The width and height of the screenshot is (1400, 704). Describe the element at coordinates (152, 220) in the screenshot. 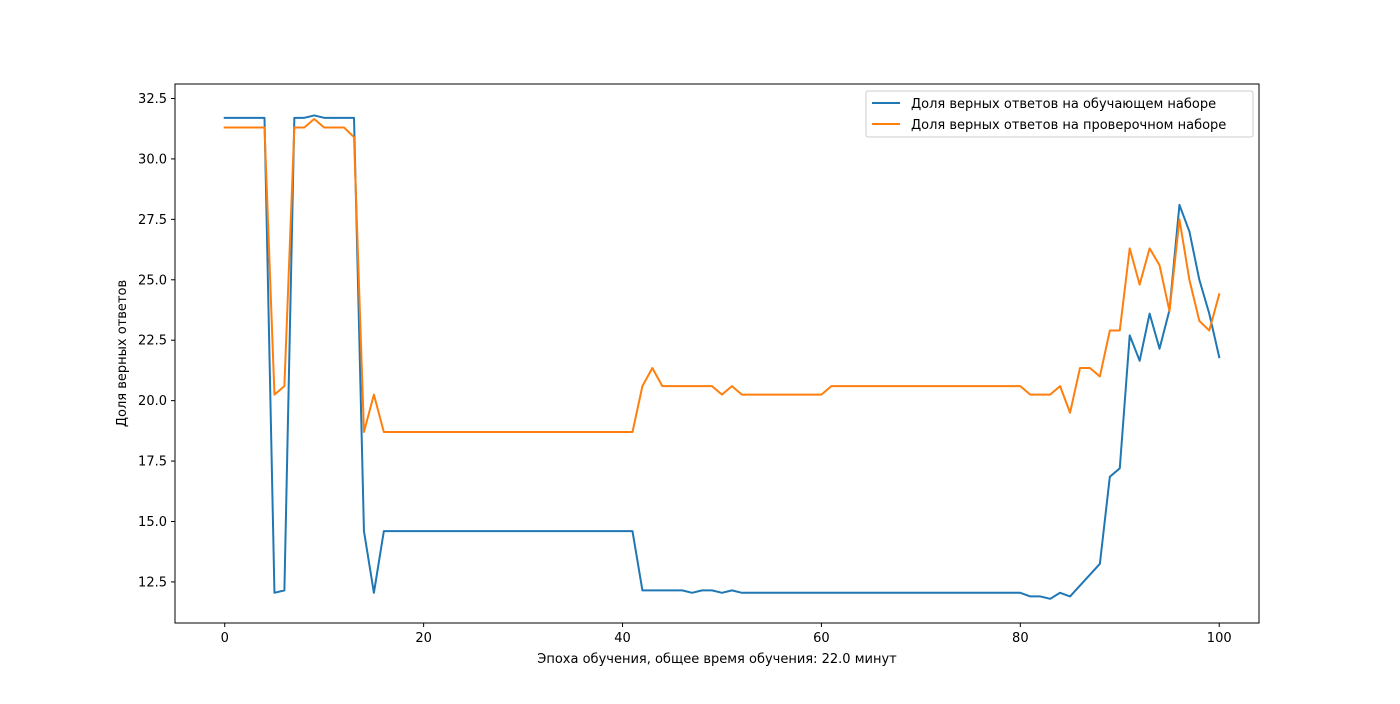

I see `y-tick-label: 27.5` at that location.